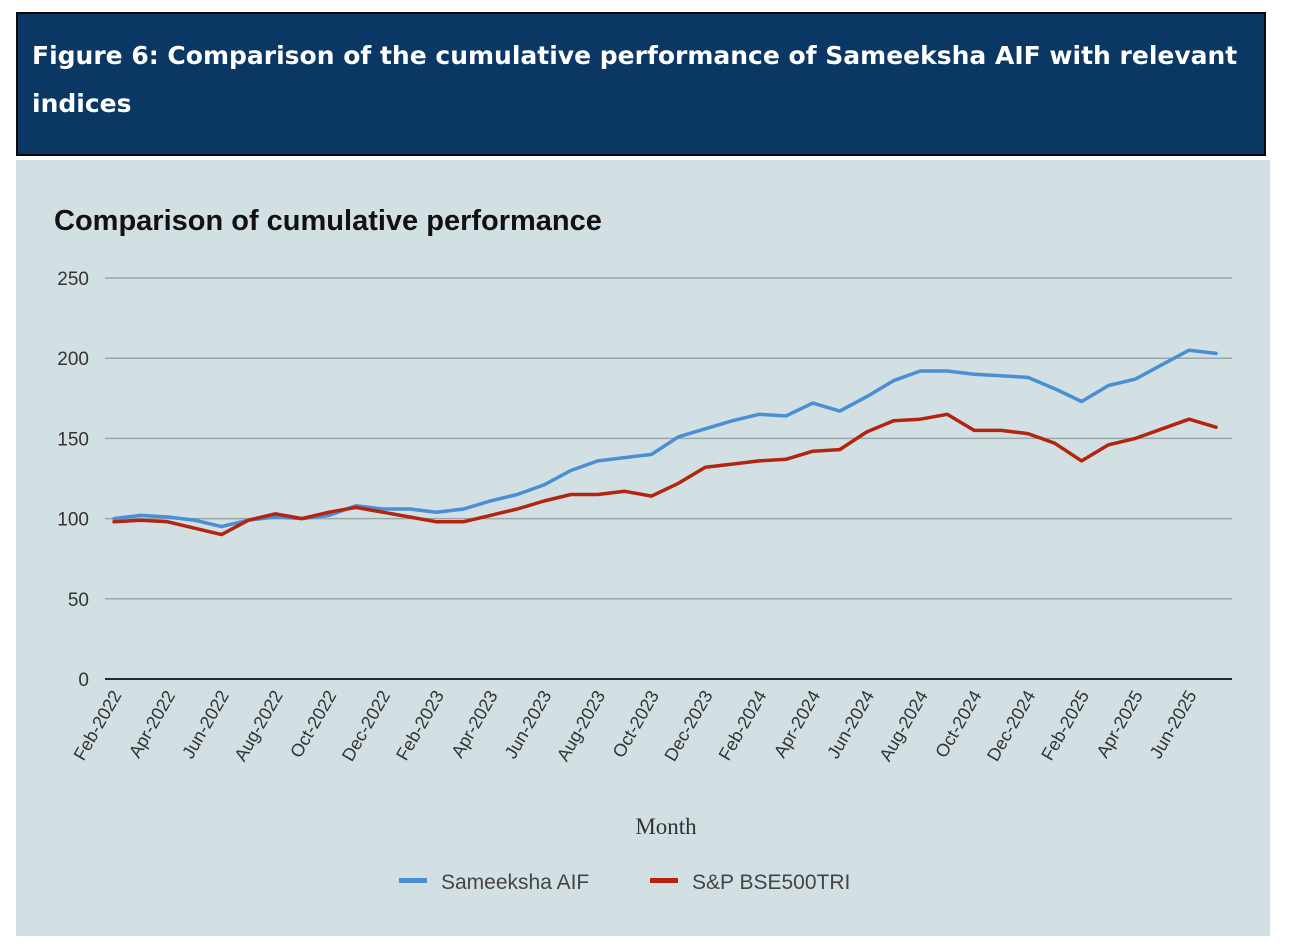 The width and height of the screenshot is (1304, 951). Describe the element at coordinates (958, 724) in the screenshot. I see `x-tick-label: Oct-2024` at that location.